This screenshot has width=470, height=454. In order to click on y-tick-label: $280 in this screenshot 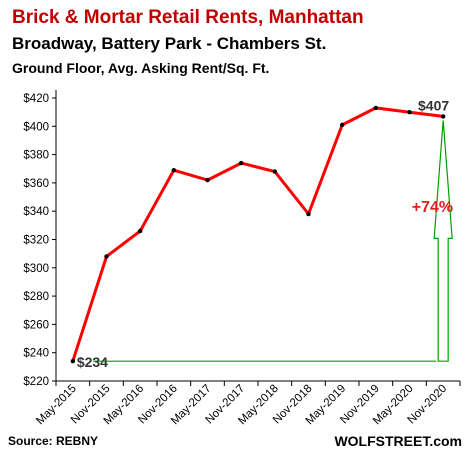, I will do `click(36, 297)`.